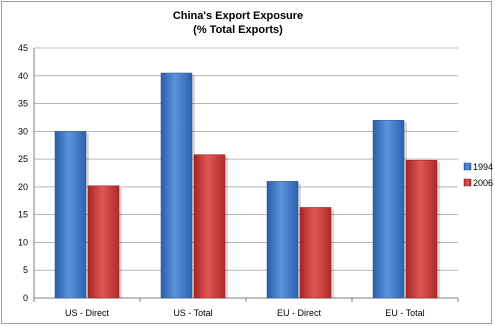 This screenshot has height=327, width=495. I want to click on y-tick-label: 15, so click(23, 215).